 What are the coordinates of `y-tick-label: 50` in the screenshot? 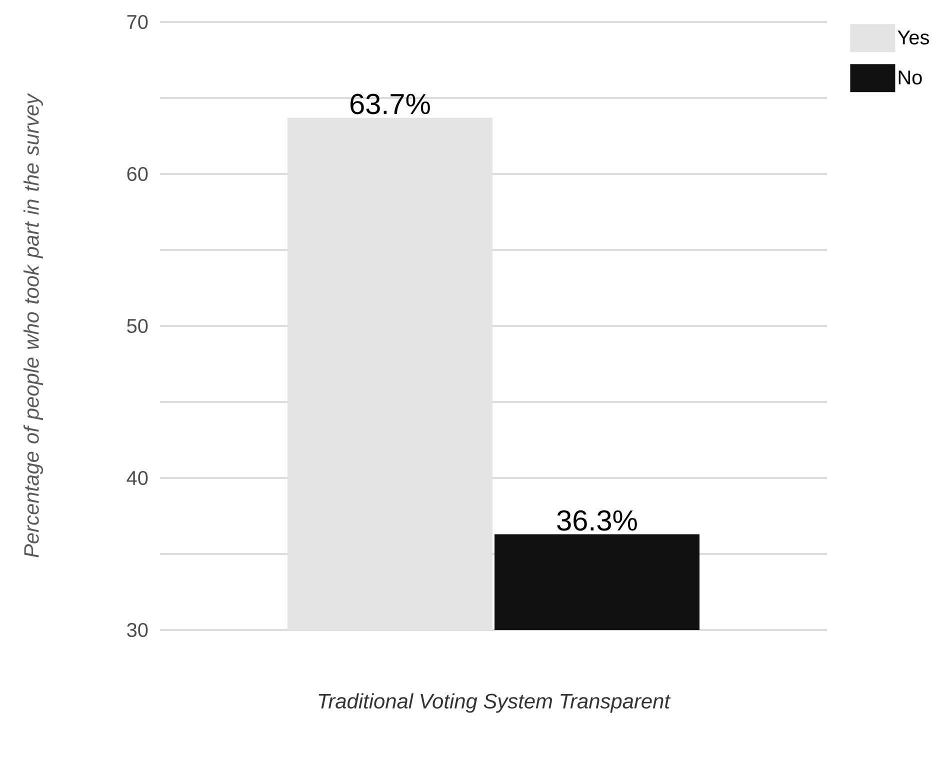 It's located at (137, 326).